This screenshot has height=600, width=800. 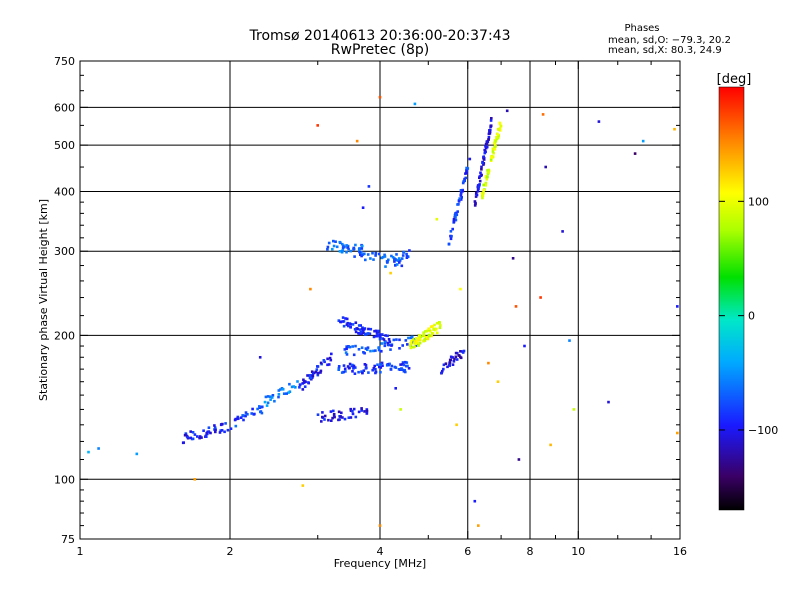 I want to click on x-tick-label: 1, so click(x=80, y=551).